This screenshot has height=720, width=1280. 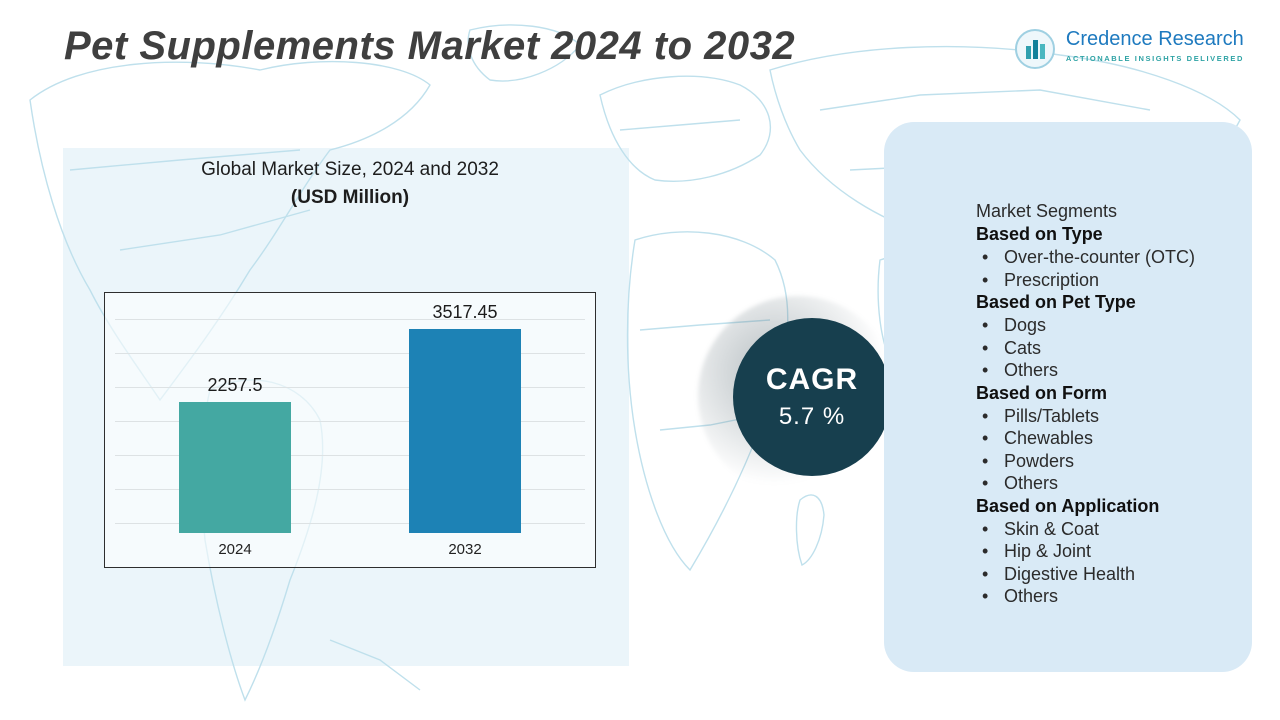 I want to click on bar-group-2032: 3517.45 2032, so click(x=465, y=431).